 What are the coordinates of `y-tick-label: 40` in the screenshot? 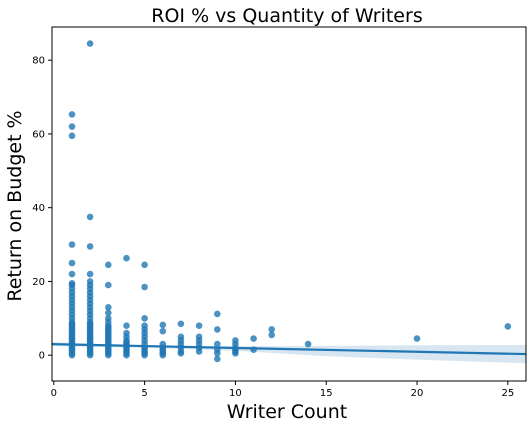 It's located at (38, 208).